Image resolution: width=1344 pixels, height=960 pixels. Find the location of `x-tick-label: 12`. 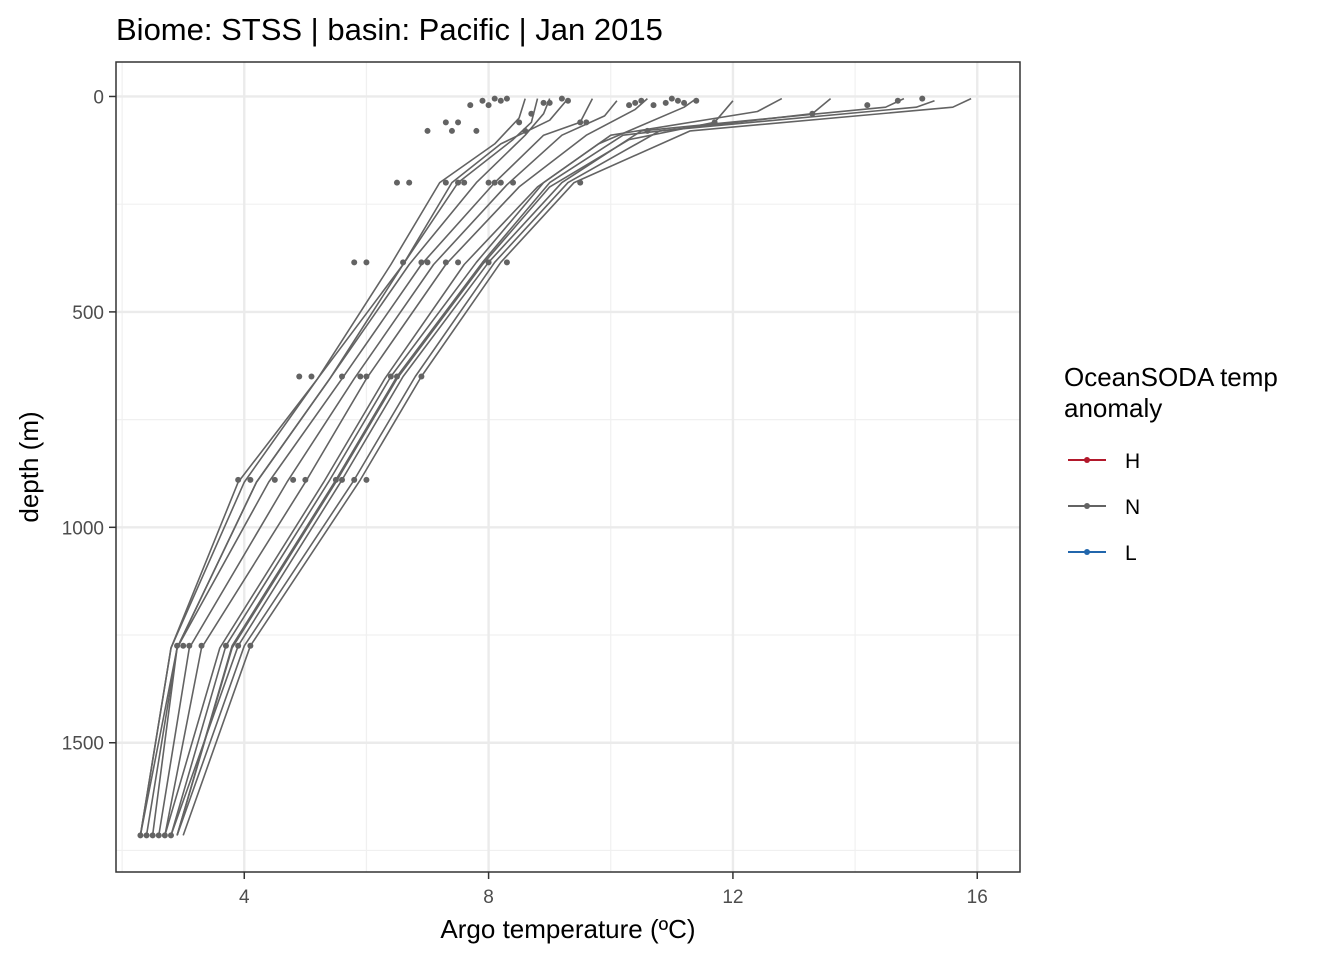

x-tick-label: 12 is located at coordinates (732, 897).